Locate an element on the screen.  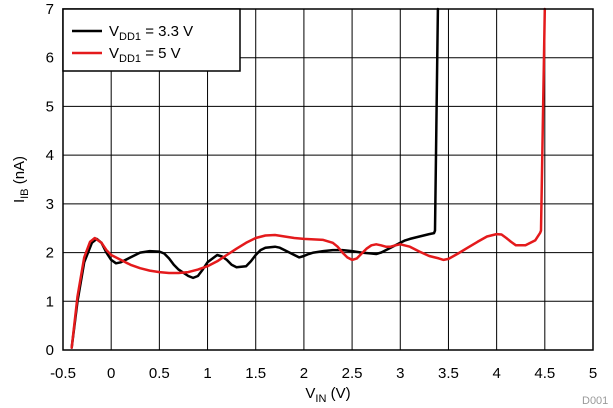
x-tick-label: 1 is located at coordinates (207, 373).